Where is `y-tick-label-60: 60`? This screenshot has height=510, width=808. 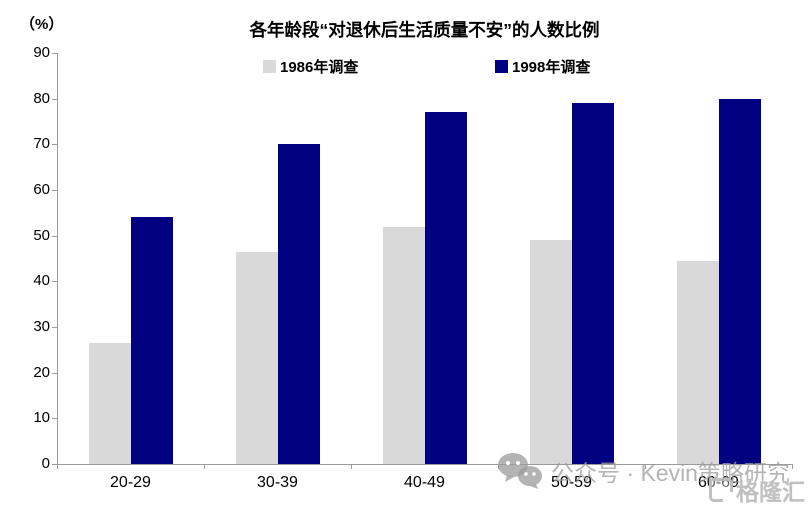 y-tick-label-60: 60 is located at coordinates (41, 189).